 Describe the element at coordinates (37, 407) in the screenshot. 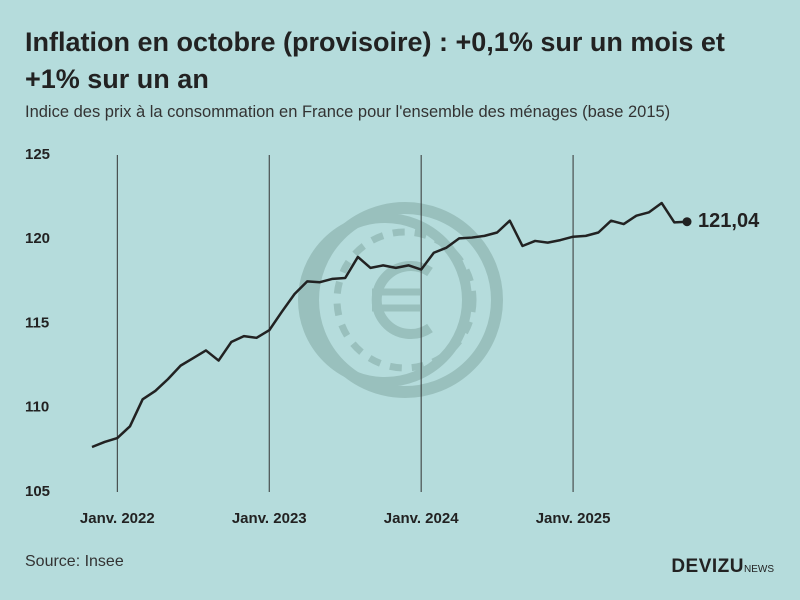

I see `y-tick-label: 110` at that location.